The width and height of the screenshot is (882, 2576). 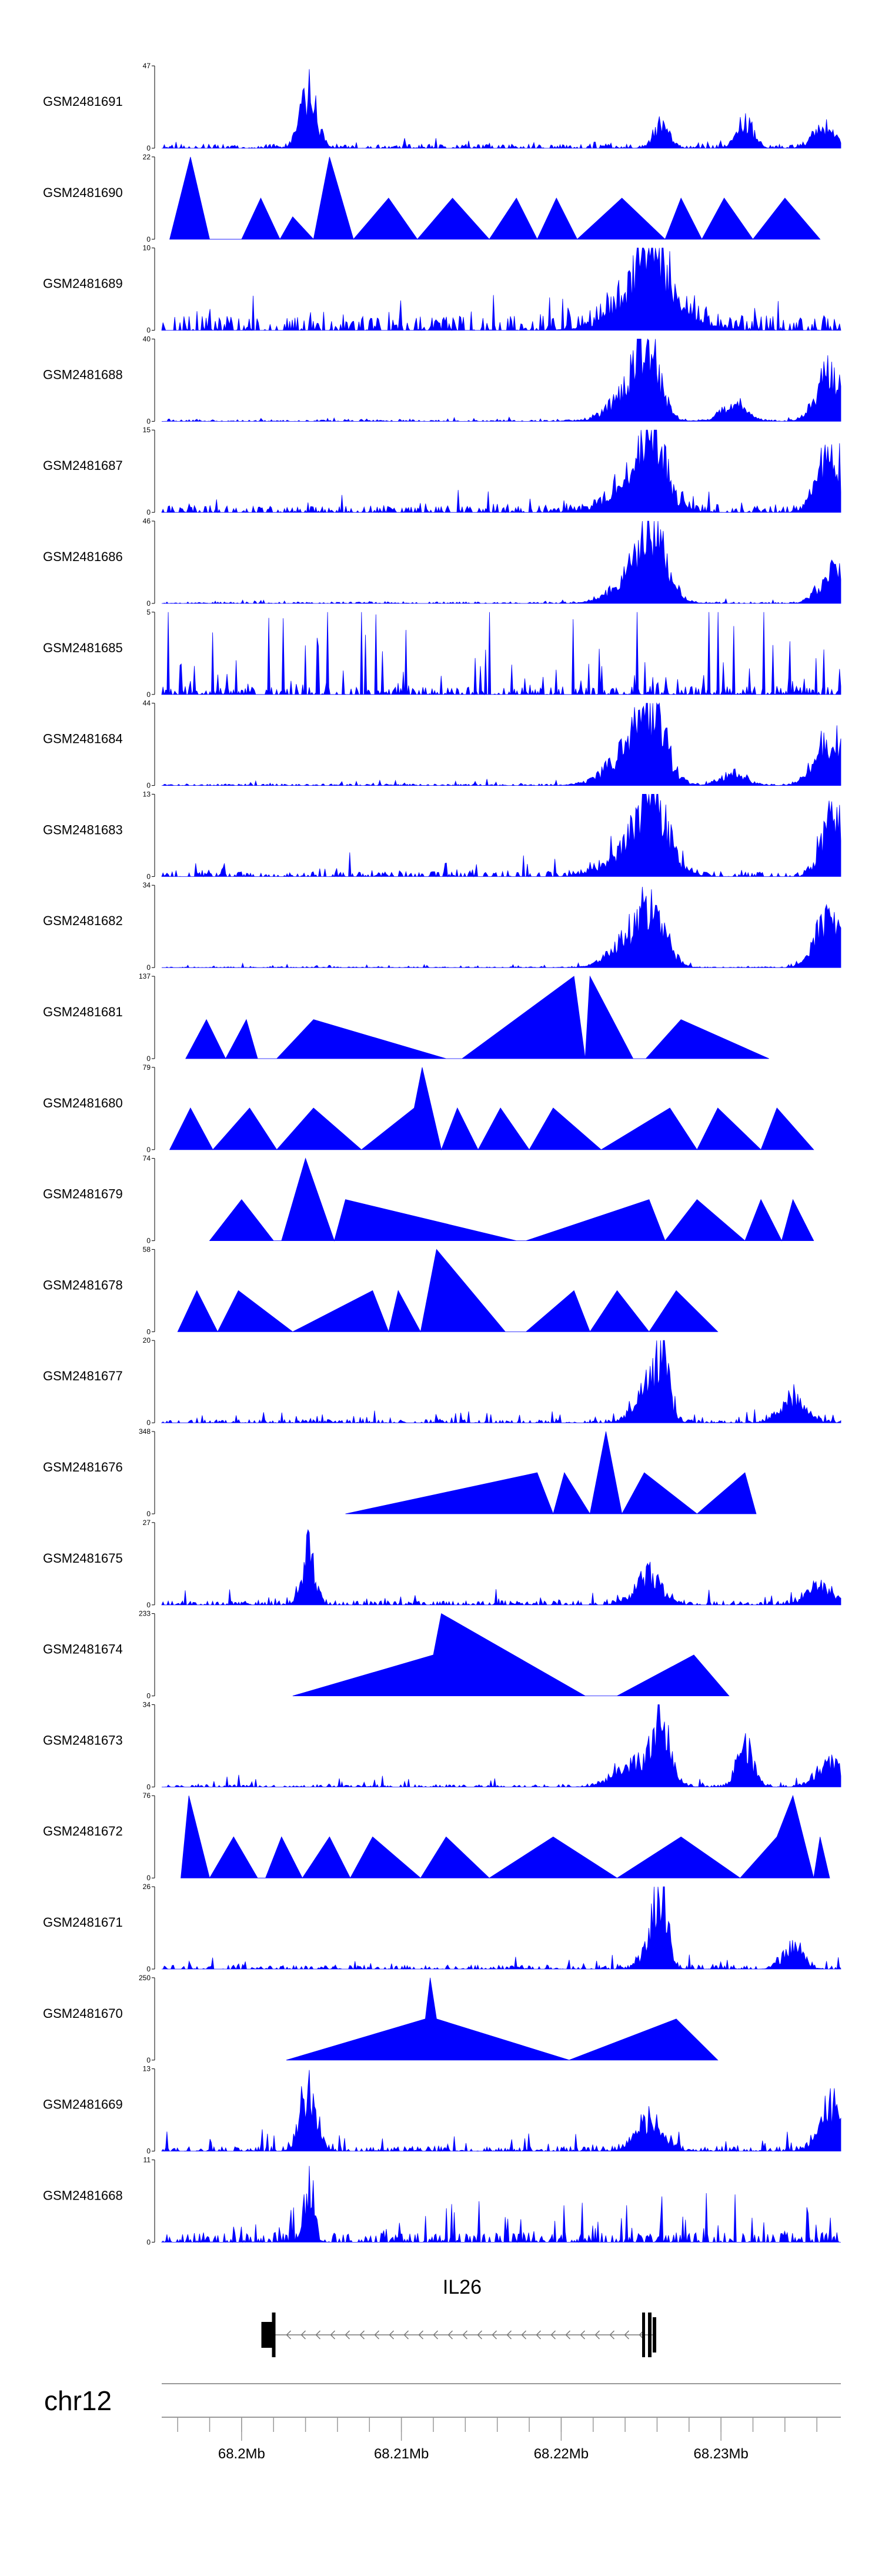 I want to click on track-gsm2481679: GSM2481679 74 0, so click(x=428, y=1199).